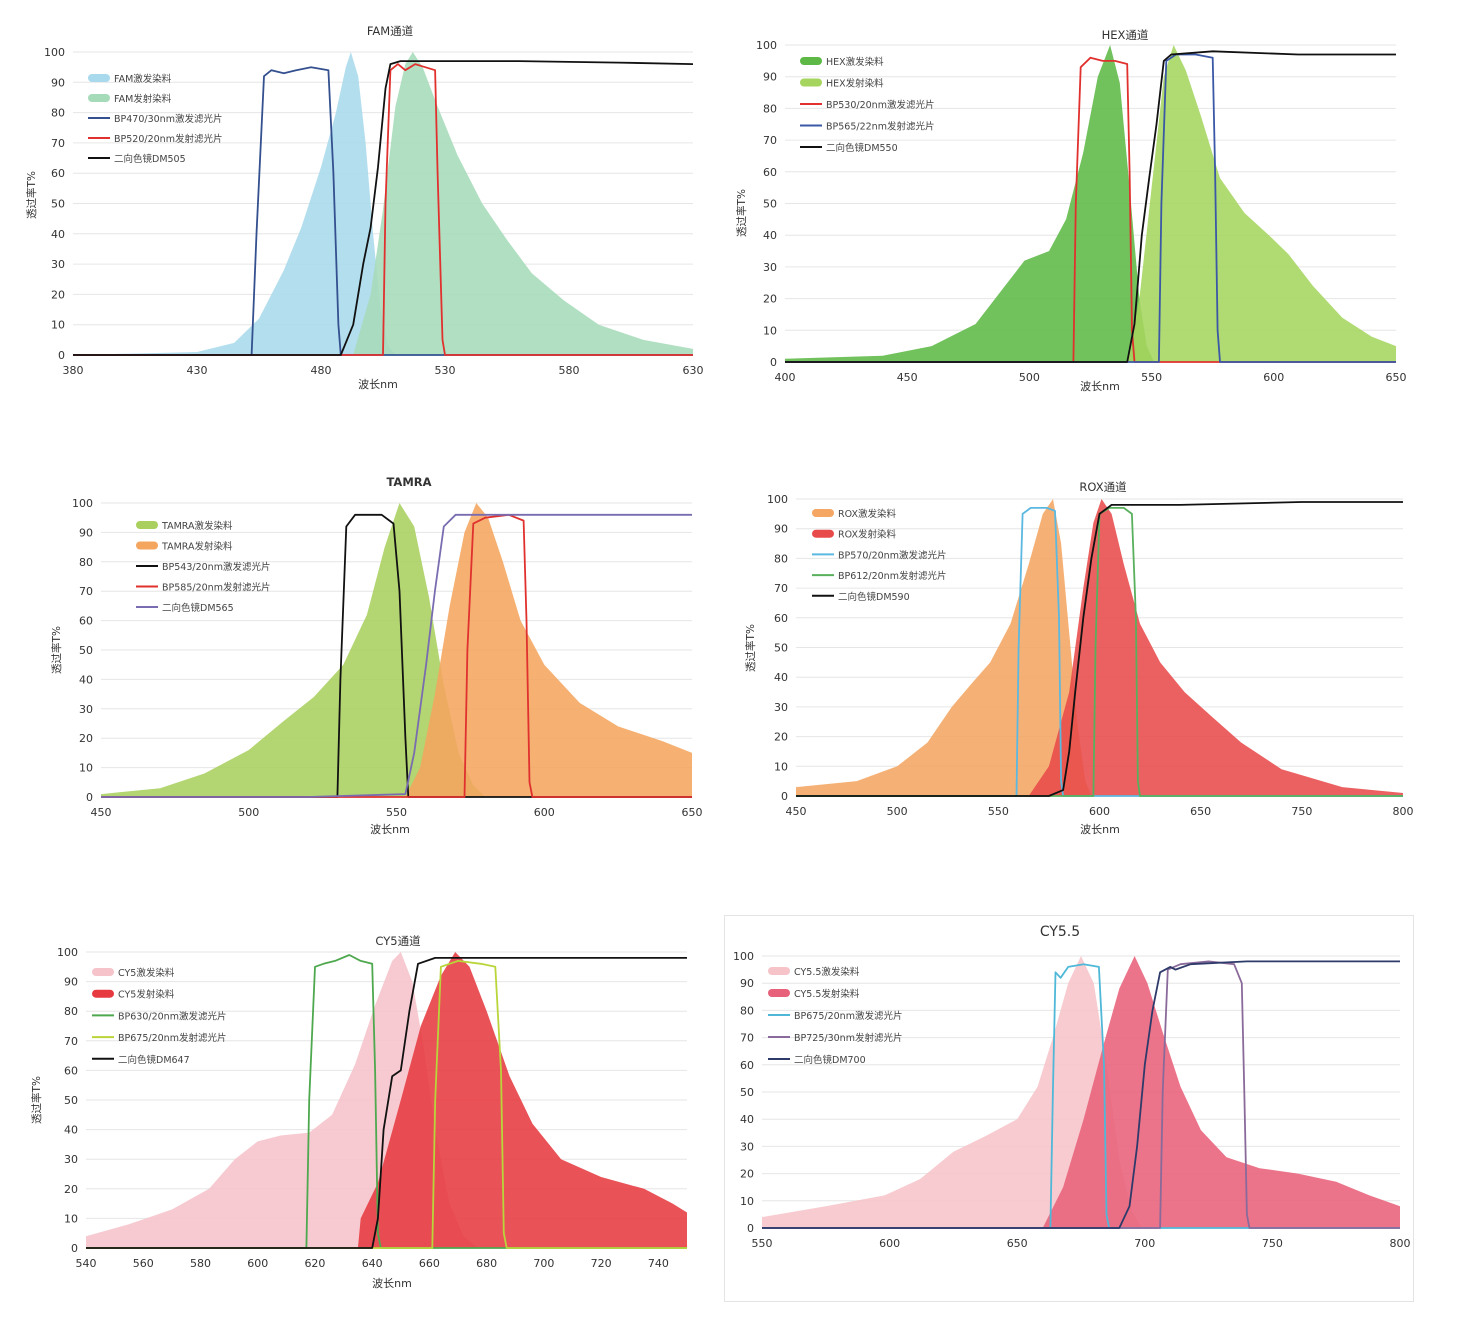  I want to click on legend-label: FAM发射染料, so click(143, 99).